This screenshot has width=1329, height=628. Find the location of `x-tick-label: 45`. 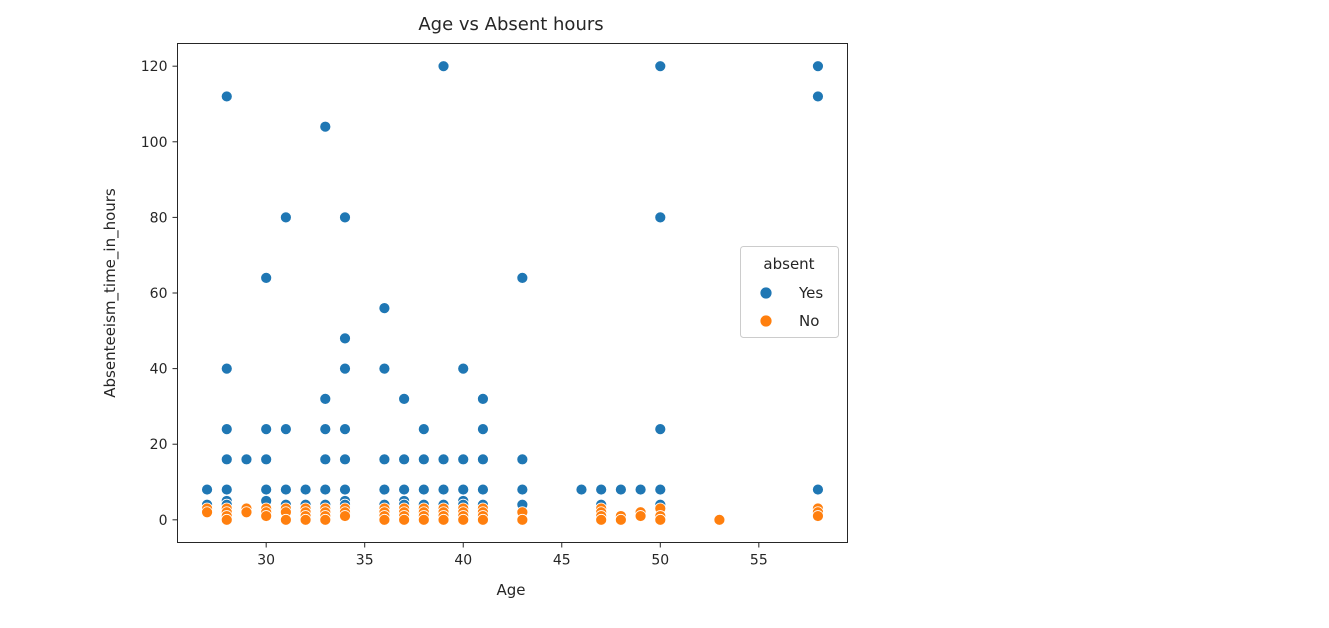

x-tick-label: 45 is located at coordinates (562, 561).